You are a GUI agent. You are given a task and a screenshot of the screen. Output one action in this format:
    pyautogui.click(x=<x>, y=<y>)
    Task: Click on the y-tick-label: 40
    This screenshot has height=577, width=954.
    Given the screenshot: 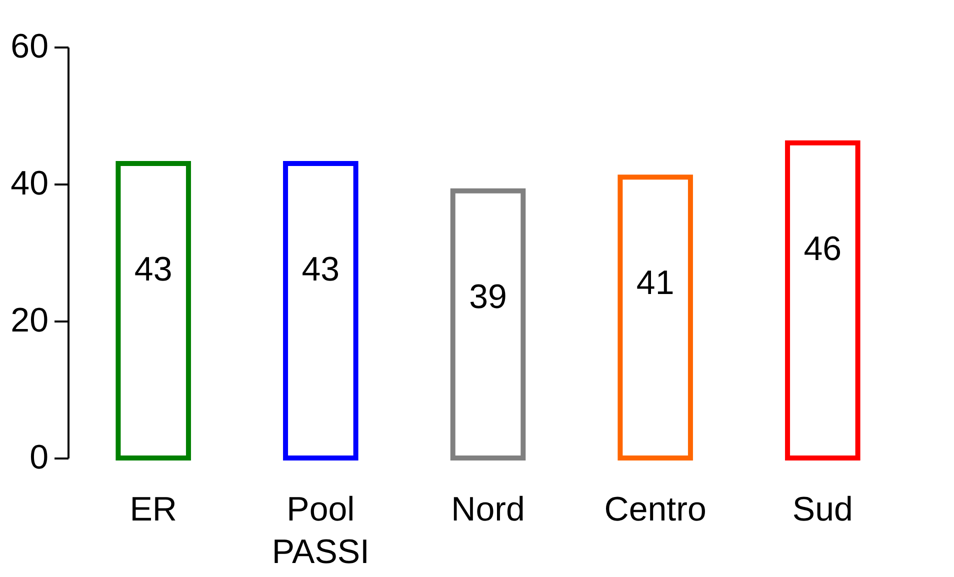 What is the action you would take?
    pyautogui.click(x=29, y=183)
    